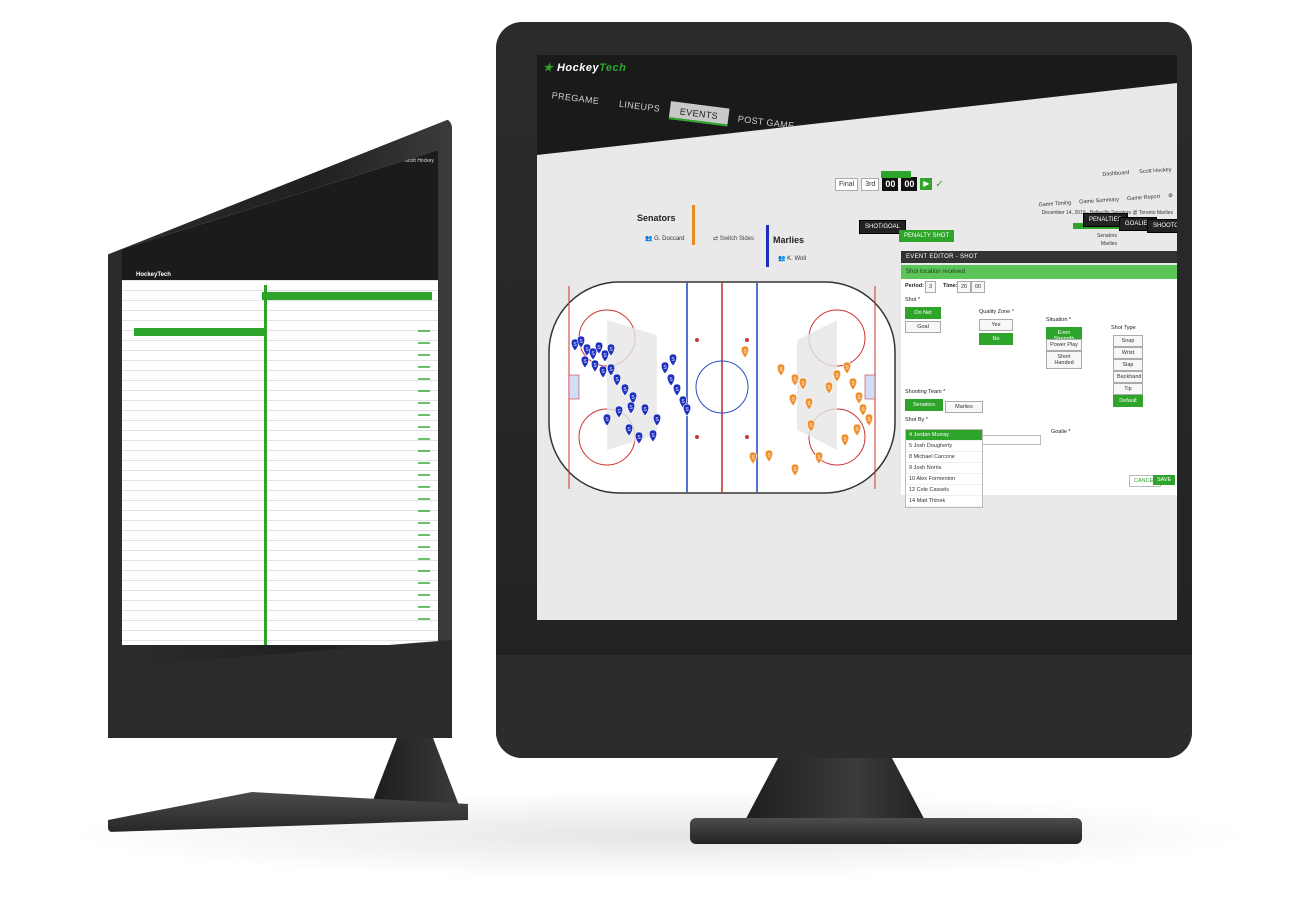  What do you see at coordinates (925, 392) in the screenshot?
I see `shooting-team-label: Shooting Team *` at bounding box center [925, 392].